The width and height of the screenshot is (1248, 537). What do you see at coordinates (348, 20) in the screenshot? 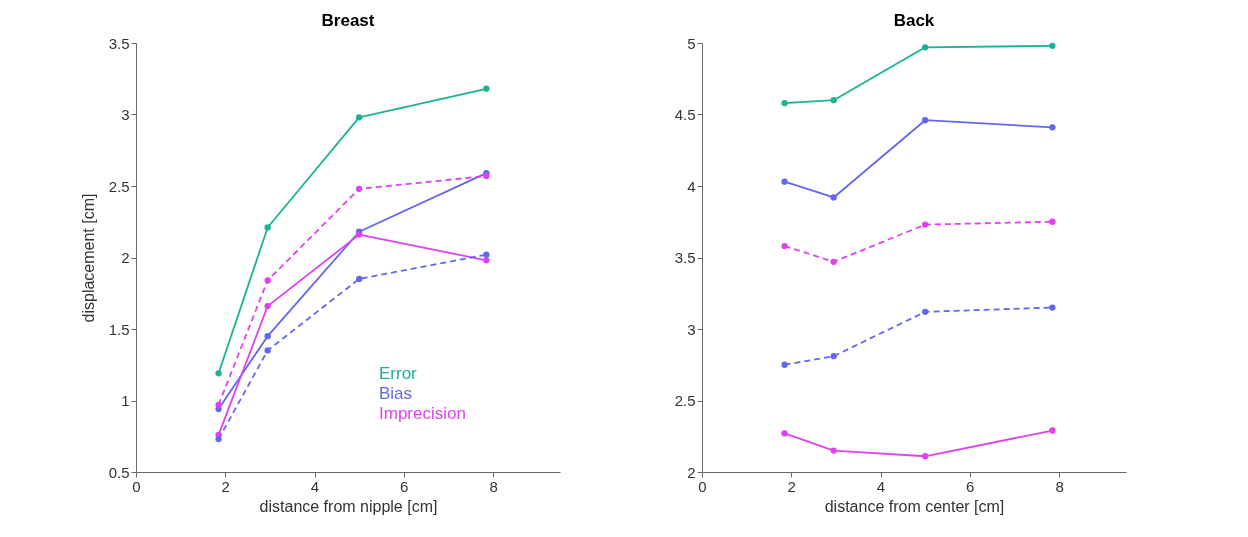
I see `chart-title: Breast` at bounding box center [348, 20].